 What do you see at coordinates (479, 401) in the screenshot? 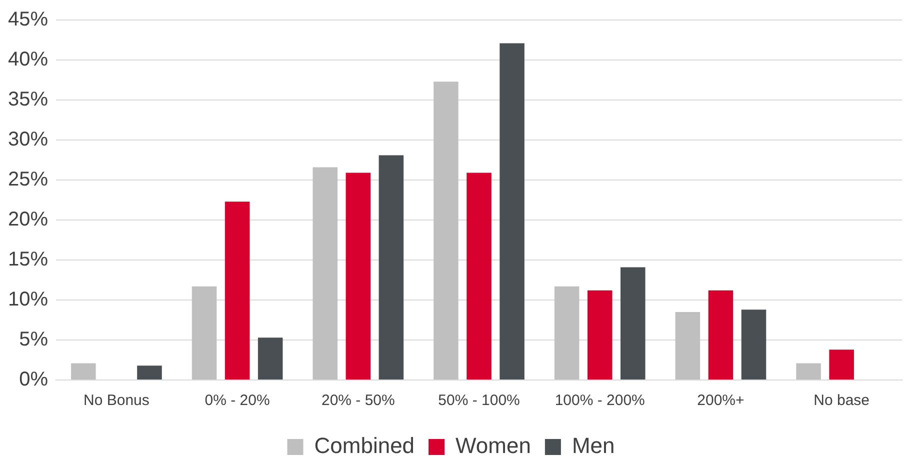
I see `x-tick-label: 50% - 100%` at bounding box center [479, 401].